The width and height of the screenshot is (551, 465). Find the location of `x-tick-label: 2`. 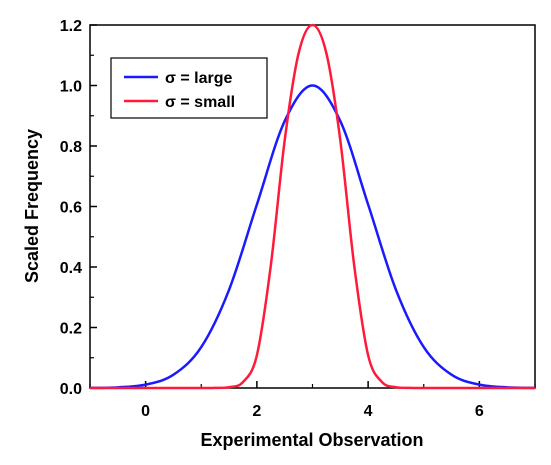

x-tick-label: 2 is located at coordinates (256, 411).